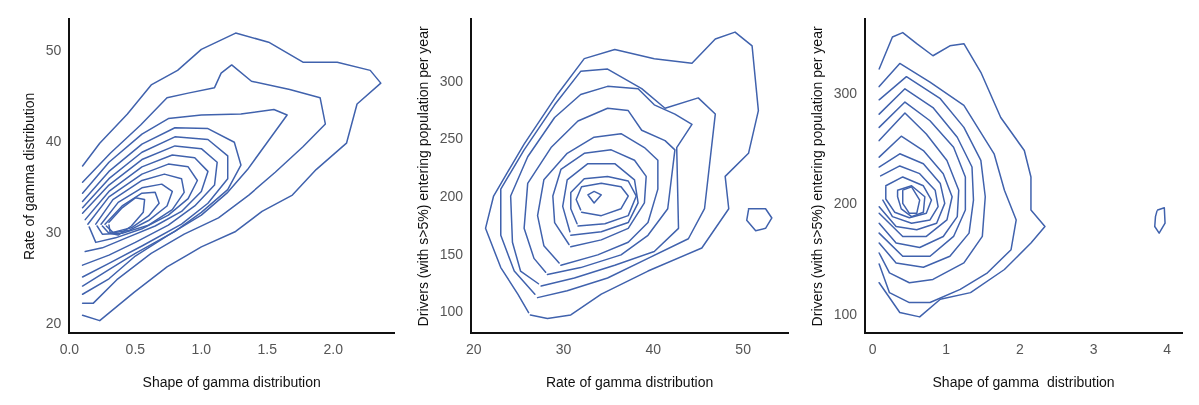 This screenshot has height=405, width=1199. What do you see at coordinates (29, 176) in the screenshot?
I see `y-axis-title: Rate of gamma distribution` at bounding box center [29, 176].